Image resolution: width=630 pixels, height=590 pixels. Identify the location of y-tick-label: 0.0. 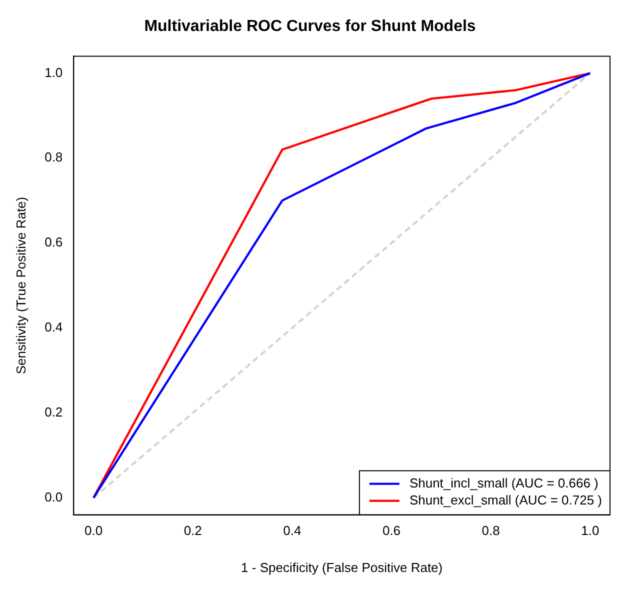
(53, 496).